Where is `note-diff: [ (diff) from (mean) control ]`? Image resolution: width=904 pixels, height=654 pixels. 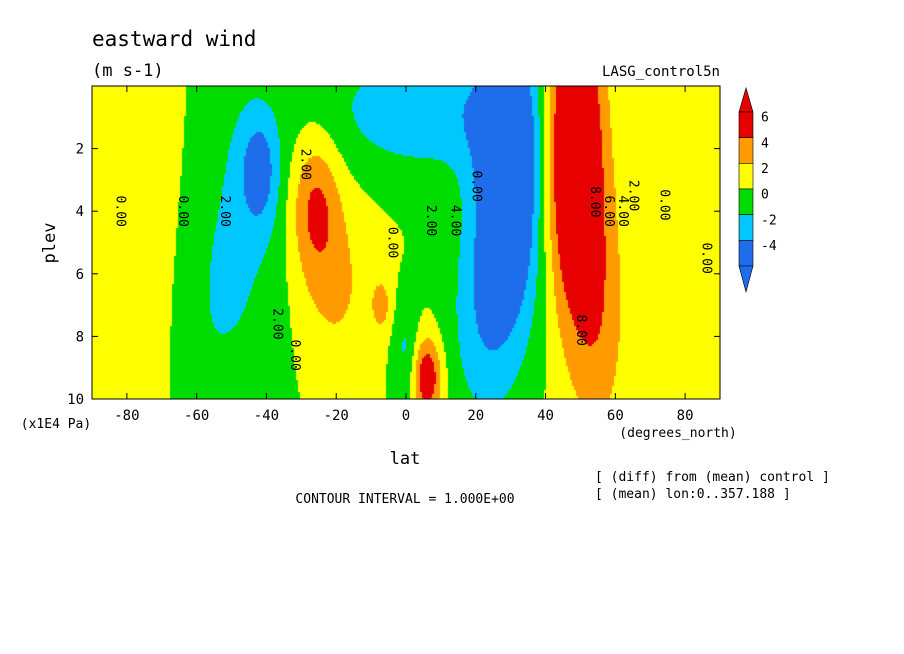
note-diff: [ (diff) from (mean) control ] is located at coordinates (712, 477).